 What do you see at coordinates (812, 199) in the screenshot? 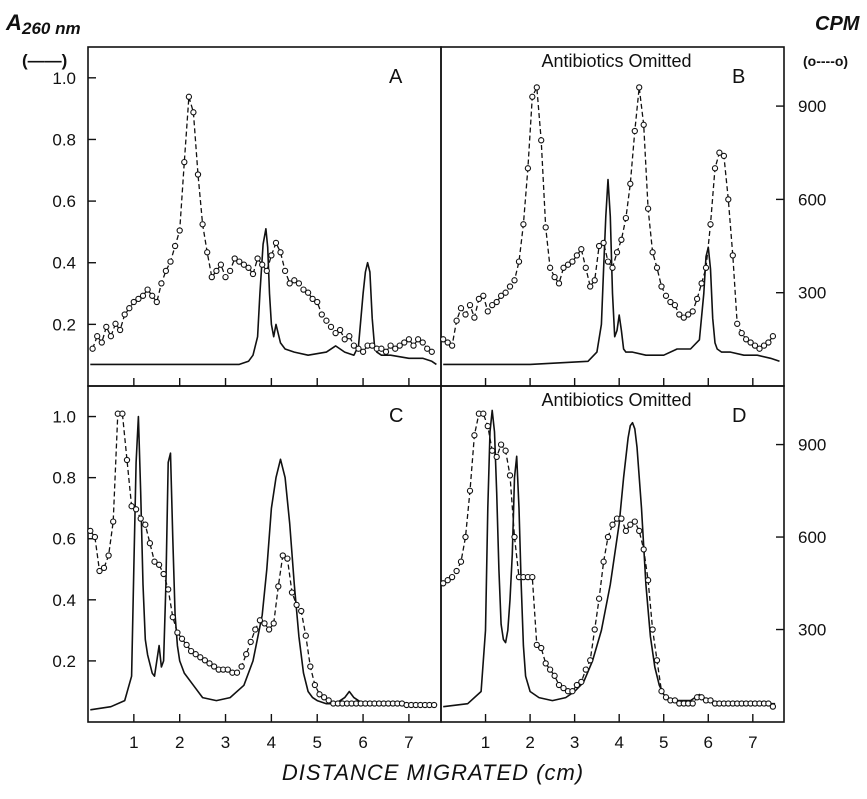
I see `right-tick-label: 600` at bounding box center [812, 199].